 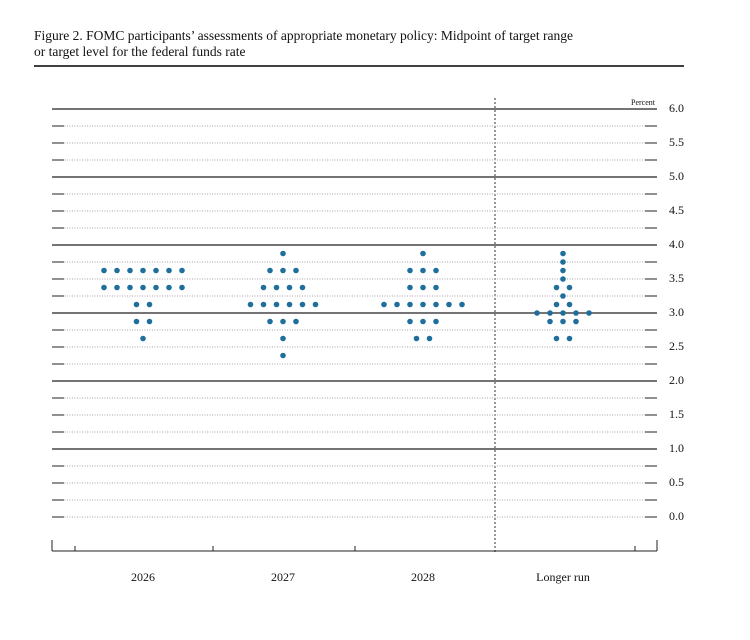 I want to click on y-tick-label: 2.5, so click(x=676, y=346).